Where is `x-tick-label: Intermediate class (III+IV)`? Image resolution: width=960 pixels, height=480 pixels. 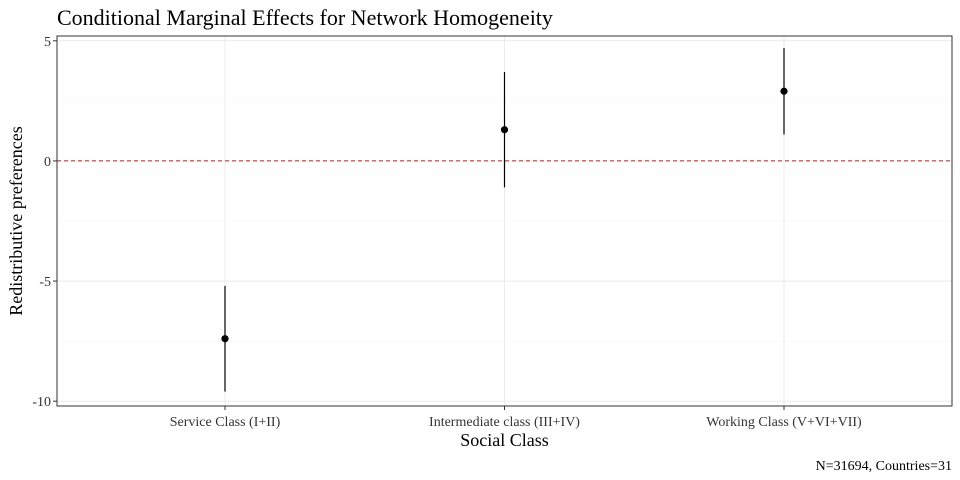 x-tick-label: Intermediate class (III+IV) is located at coordinates (504, 422).